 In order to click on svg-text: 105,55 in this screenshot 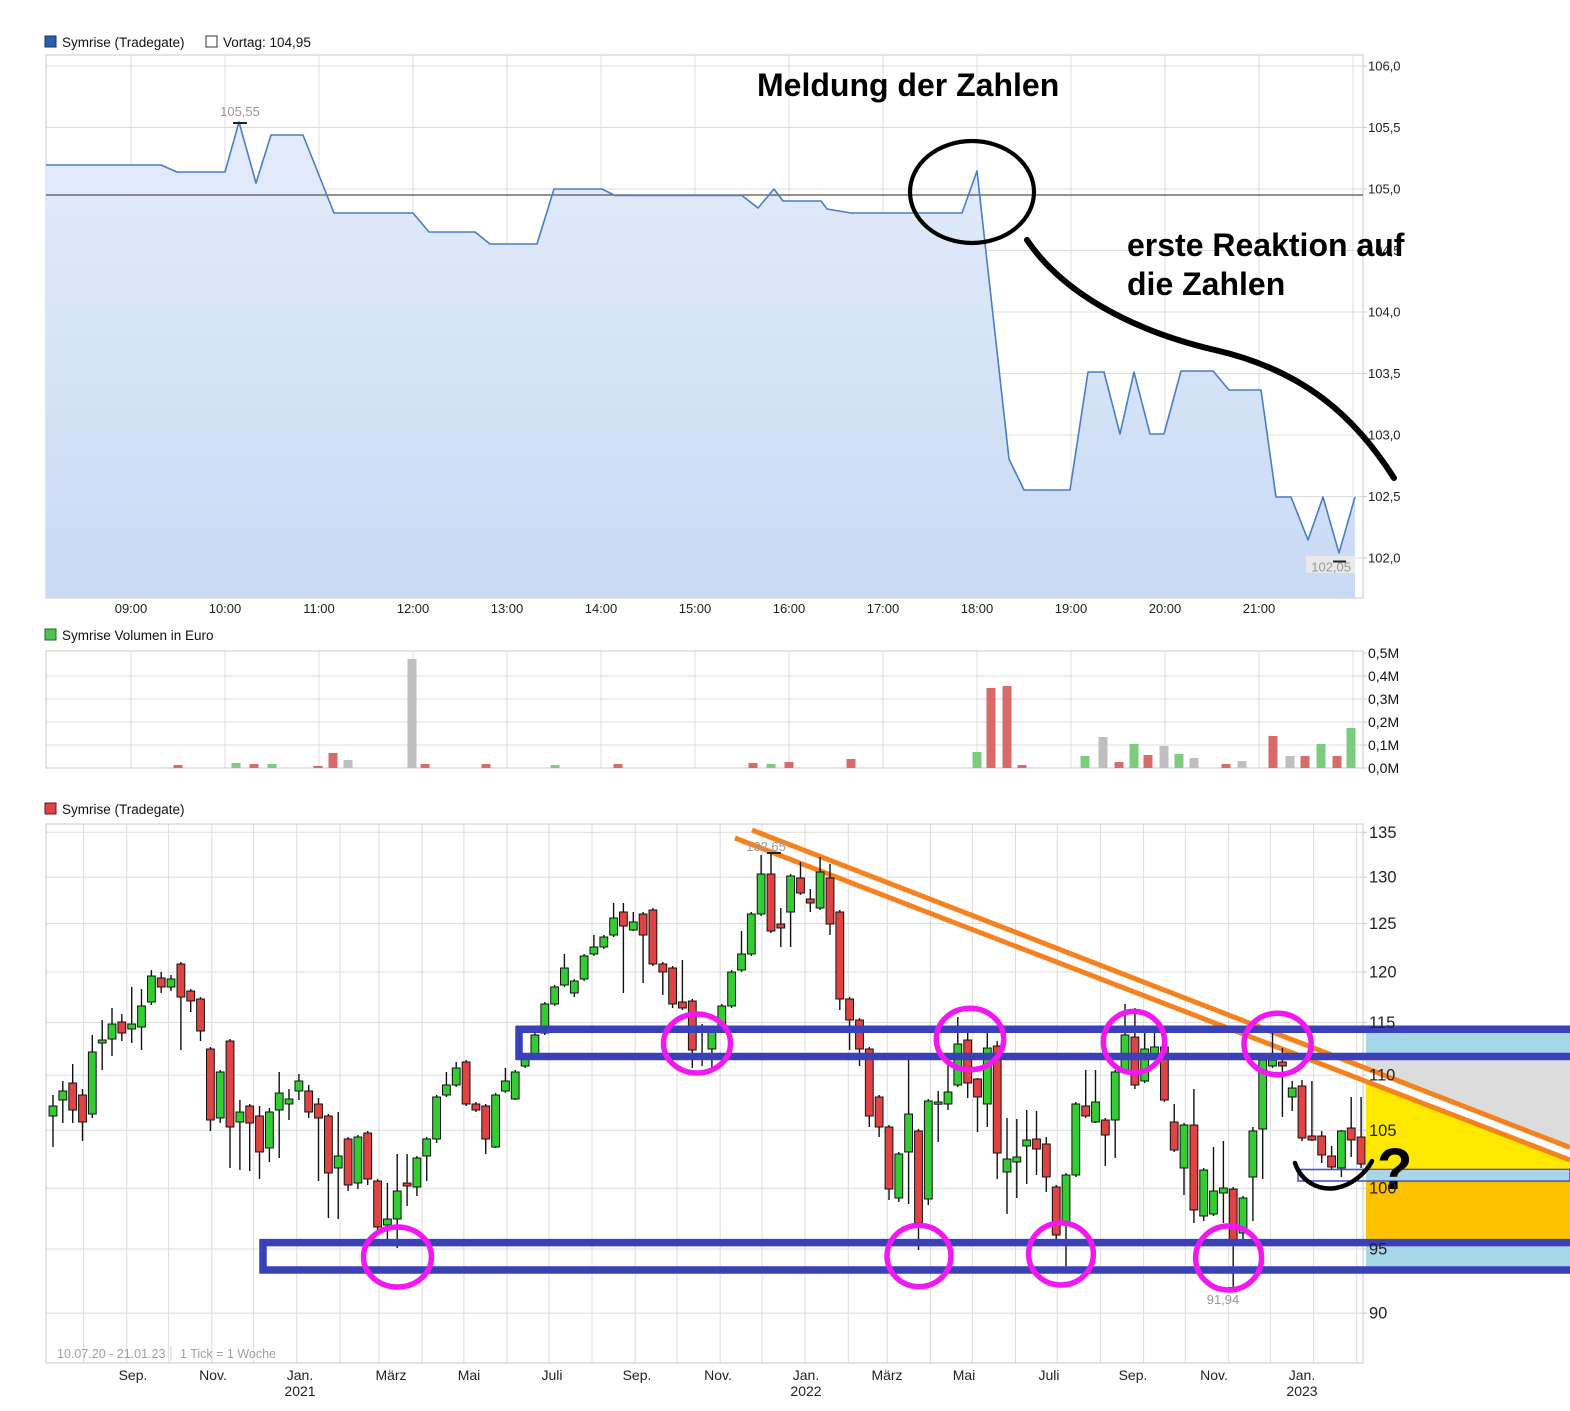, I will do `click(240, 111)`.